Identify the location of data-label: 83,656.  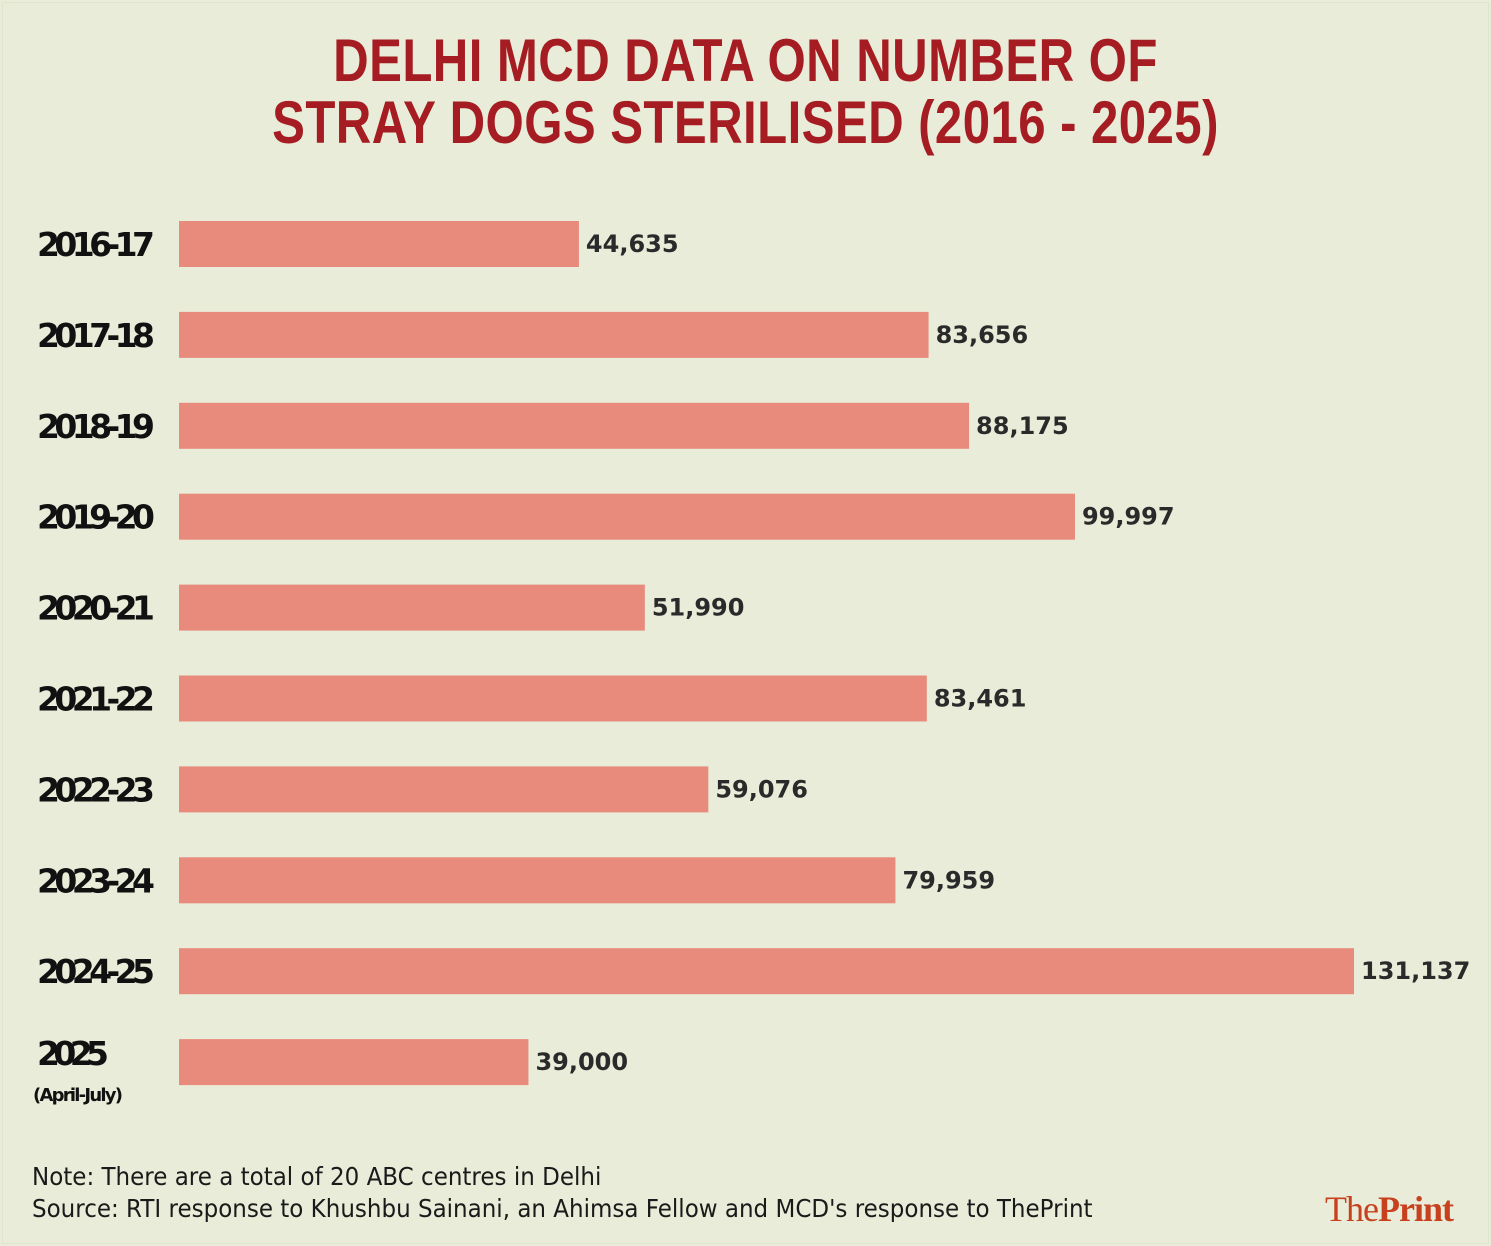
(982, 335).